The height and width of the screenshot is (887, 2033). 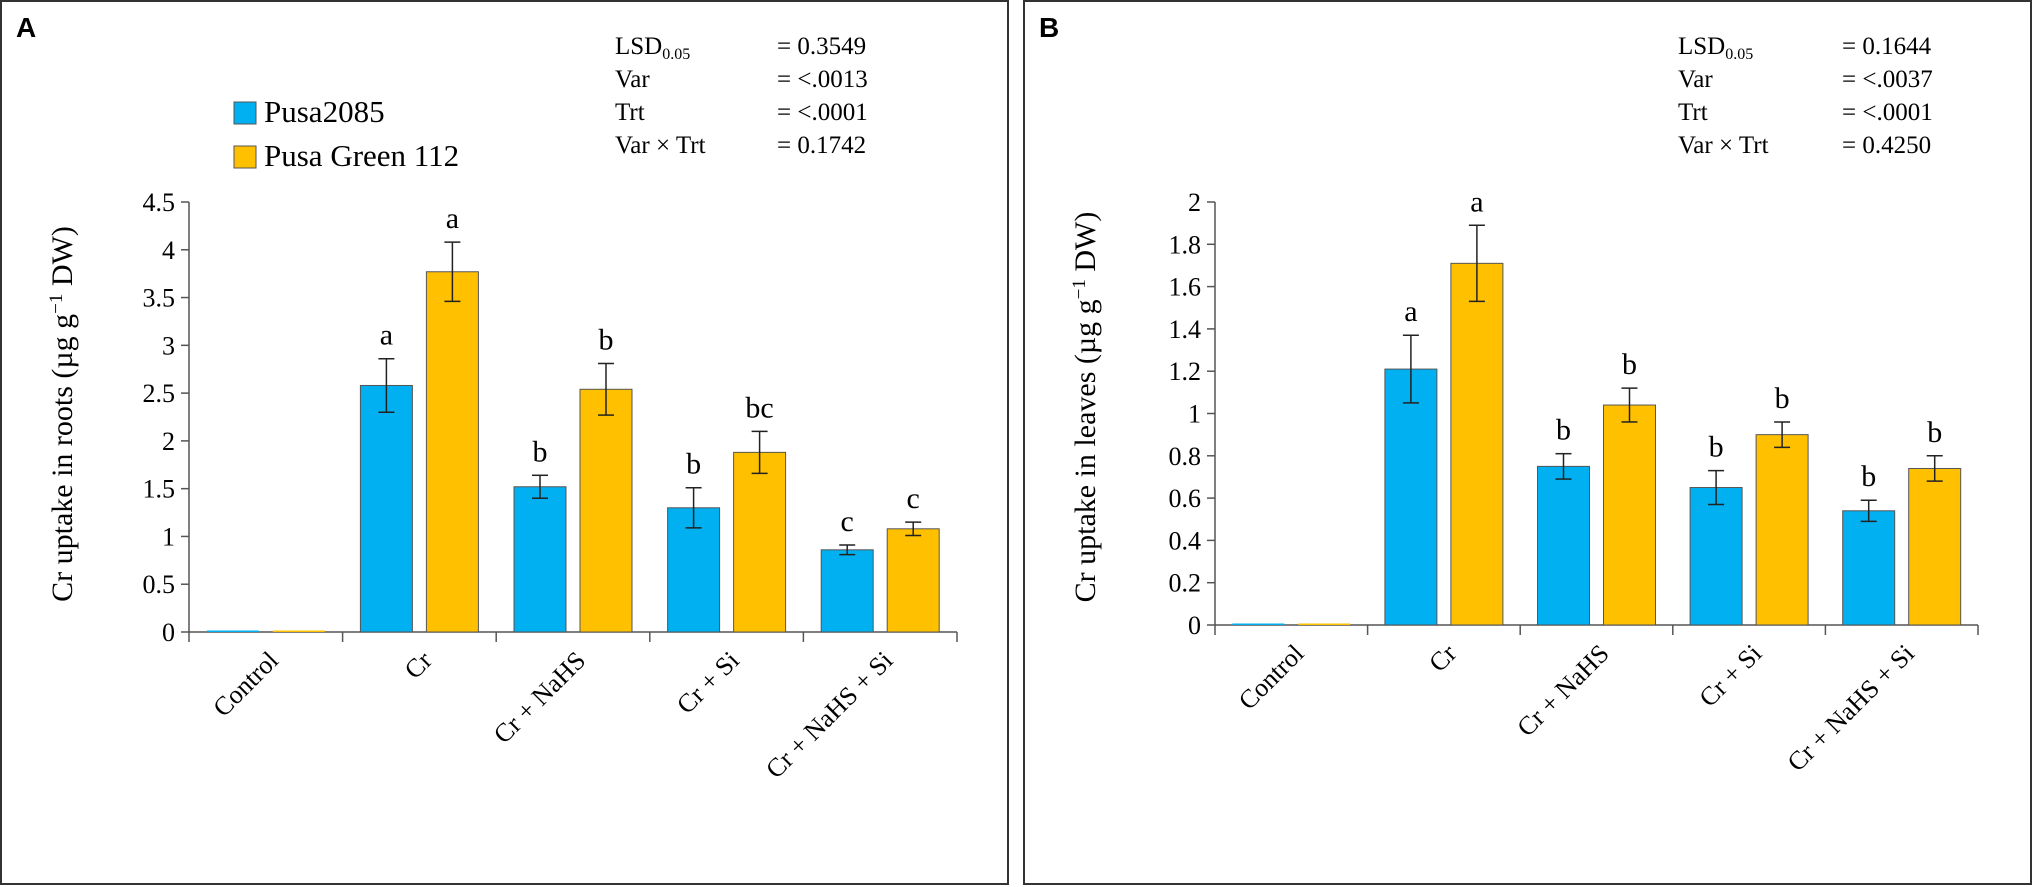 What do you see at coordinates (708, 683) in the screenshot?
I see `a-category-label: Cr + Si` at bounding box center [708, 683].